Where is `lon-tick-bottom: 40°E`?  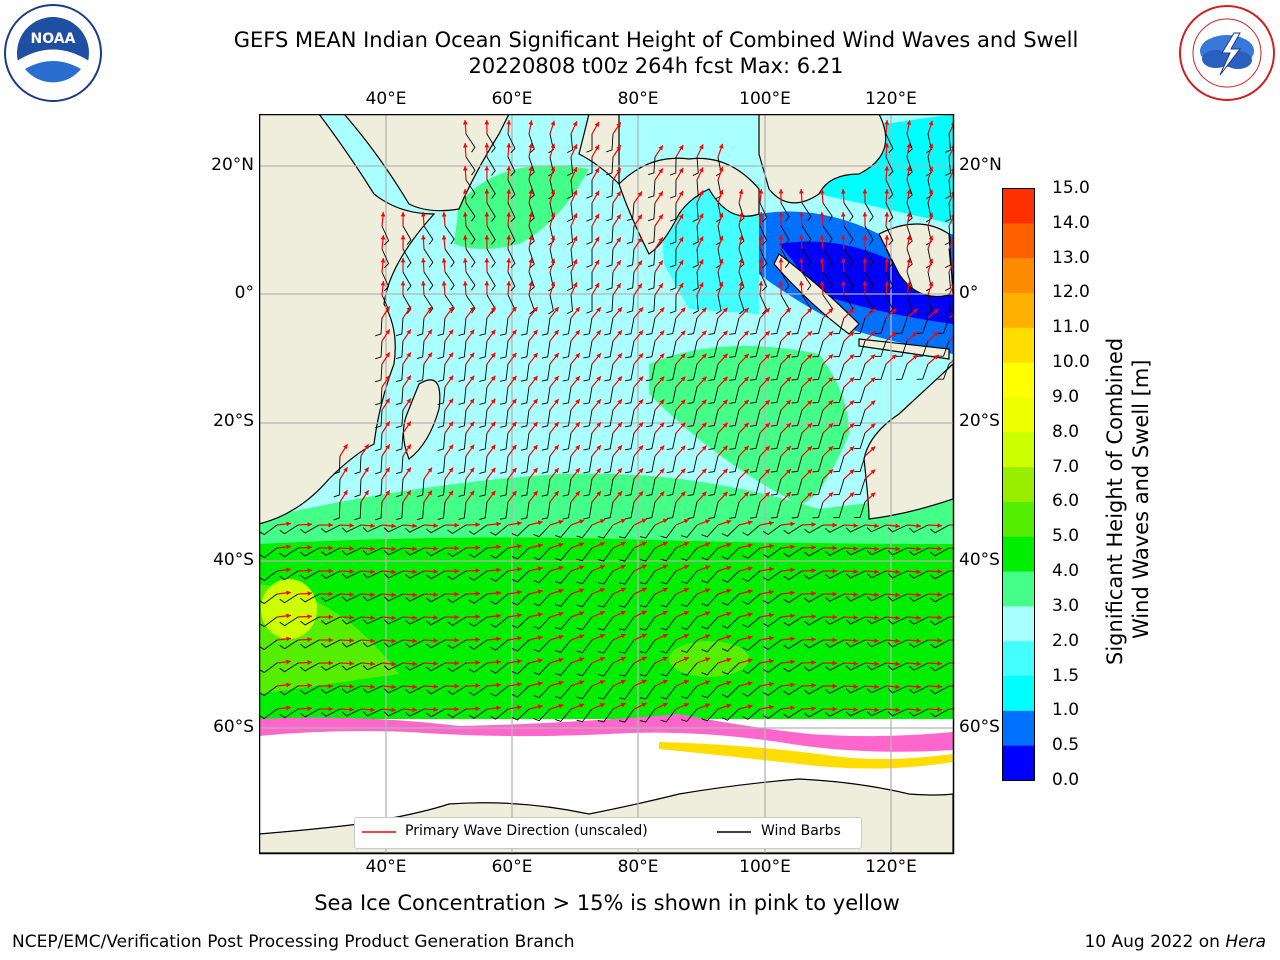 lon-tick-bottom: 40°E is located at coordinates (386, 867).